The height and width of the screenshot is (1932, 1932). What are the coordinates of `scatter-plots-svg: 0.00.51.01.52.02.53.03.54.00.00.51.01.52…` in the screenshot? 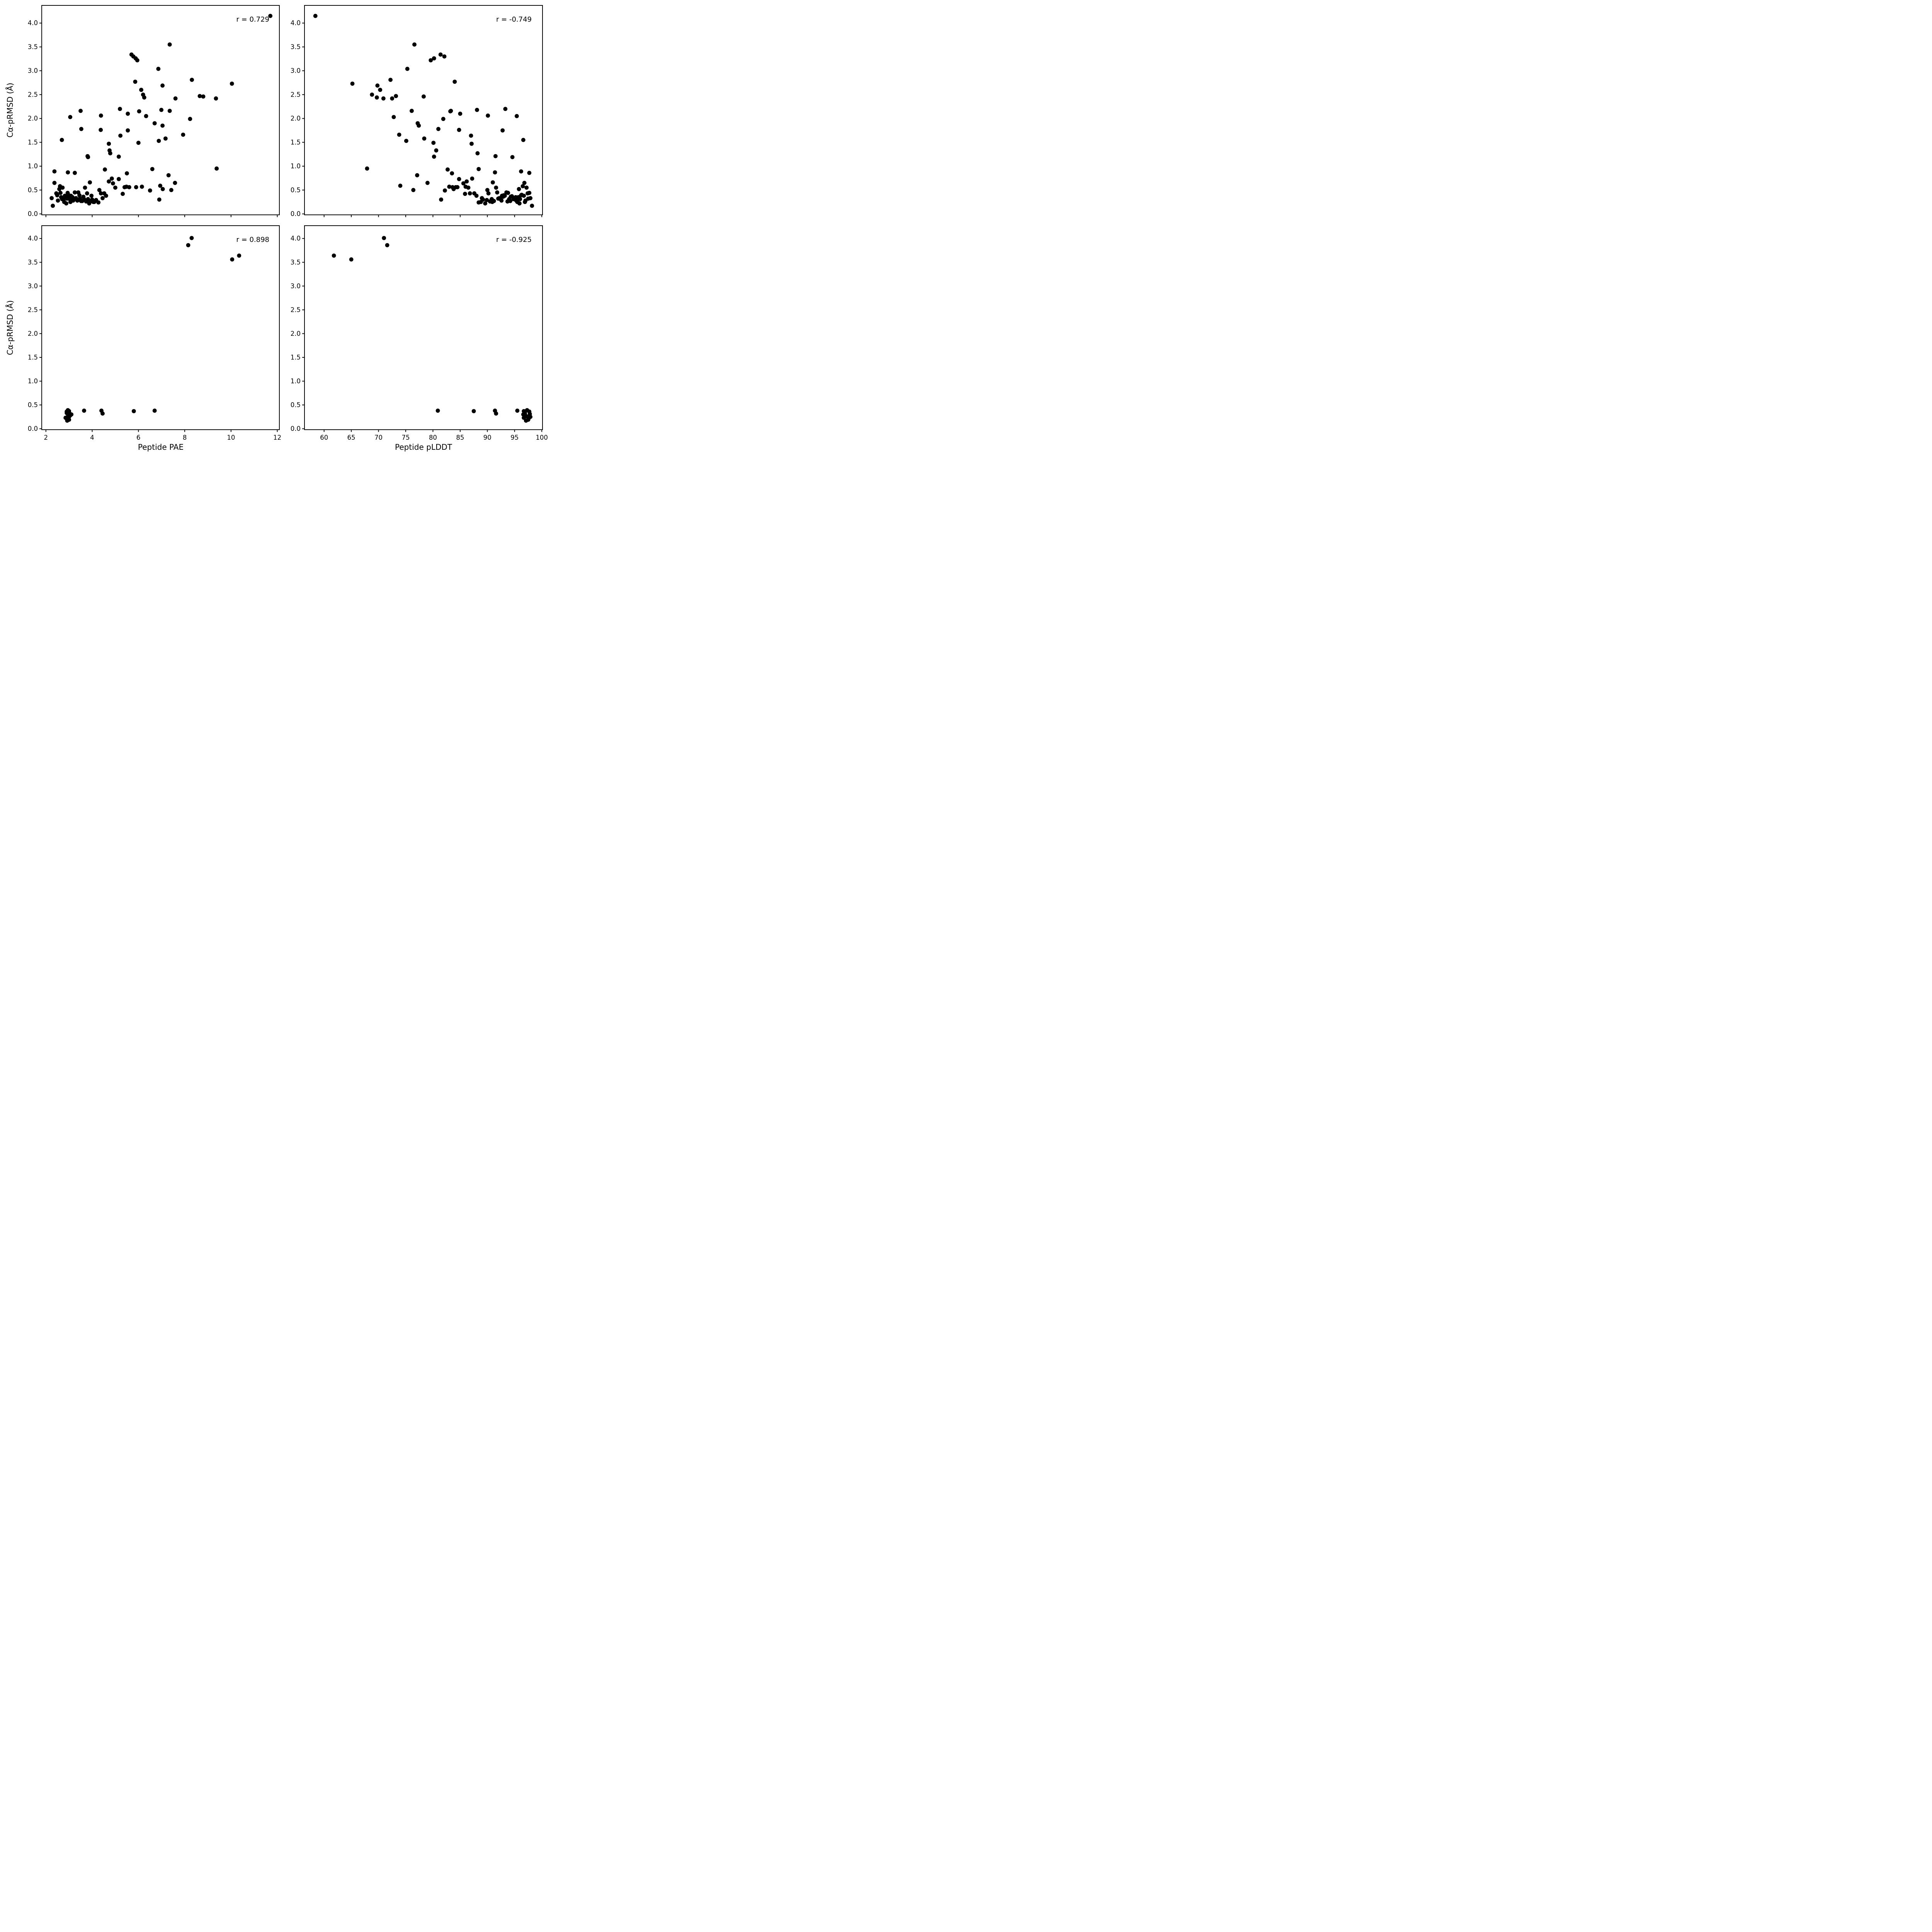 It's located at (288, 223).